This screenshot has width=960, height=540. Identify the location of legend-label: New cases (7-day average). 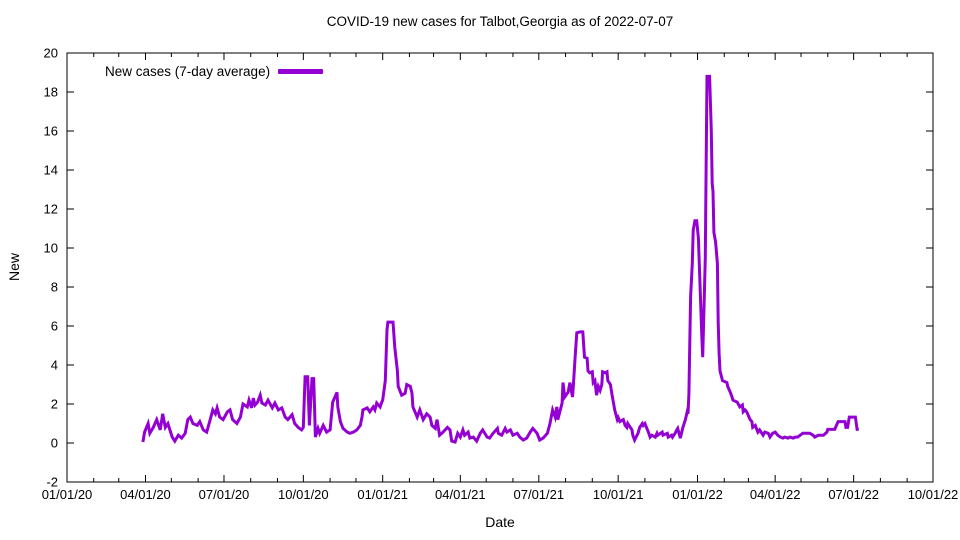
(188, 71).